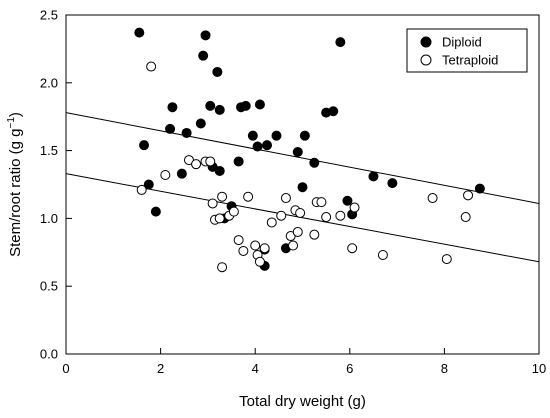 This screenshot has height=418, width=550. What do you see at coordinates (349, 368) in the screenshot?
I see `x-tick-label-3: 6` at bounding box center [349, 368].